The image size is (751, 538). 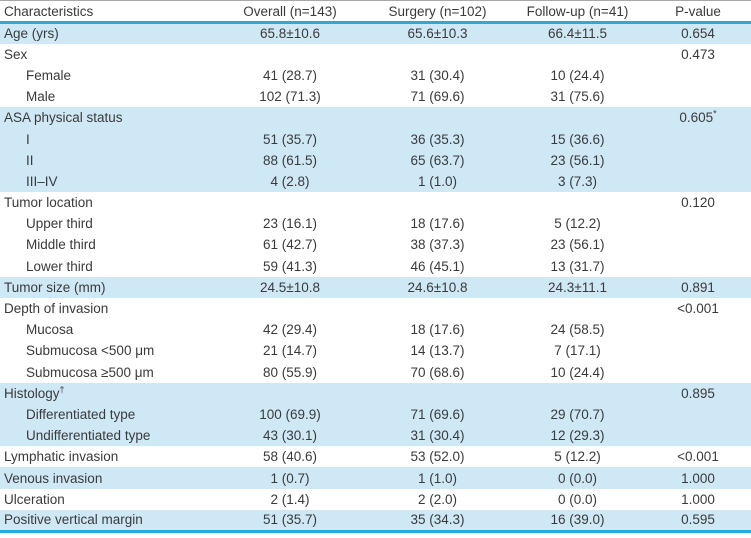 What do you see at coordinates (16, 54) in the screenshot?
I see `row-label: Sex` at bounding box center [16, 54].